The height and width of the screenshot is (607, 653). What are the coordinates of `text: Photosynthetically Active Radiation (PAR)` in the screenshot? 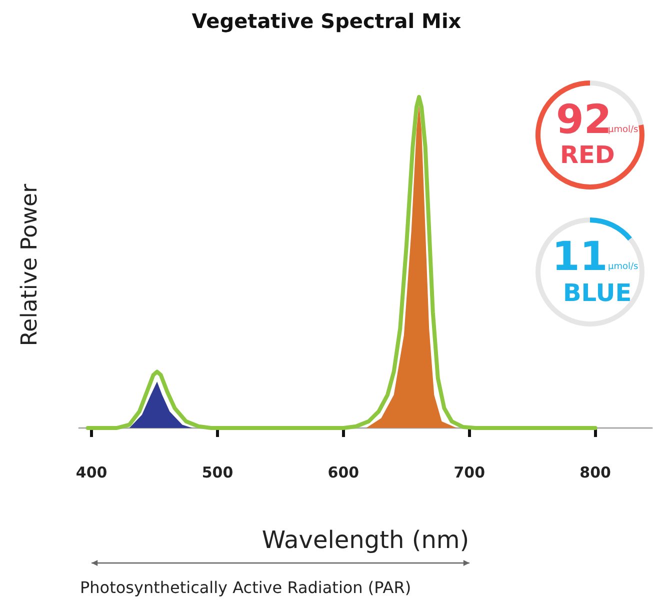 It's located at (246, 587).